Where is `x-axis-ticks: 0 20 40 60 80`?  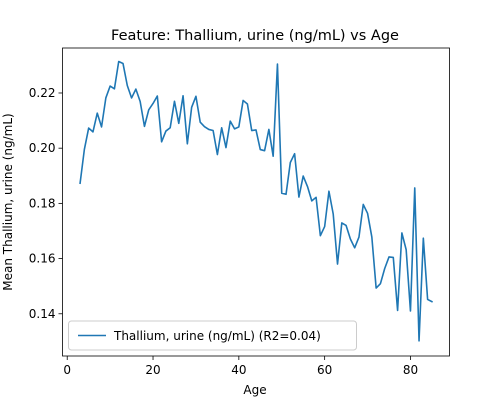
x-axis-ticks: 0 20 40 60 80 is located at coordinates (240, 366).